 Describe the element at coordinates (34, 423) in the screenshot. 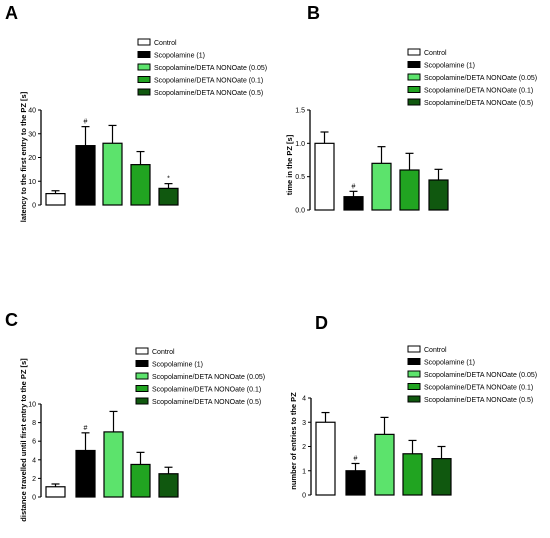

I see `y-tick-label: 8` at that location.